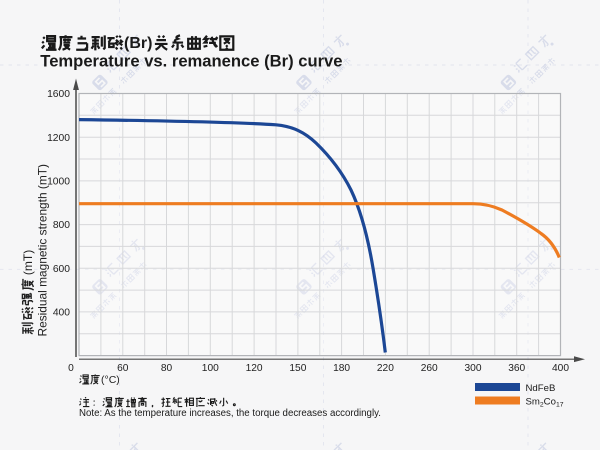 Image resolution: width=600 pixels, height=450 pixels. I want to click on svg-text: 800, so click(61, 225).